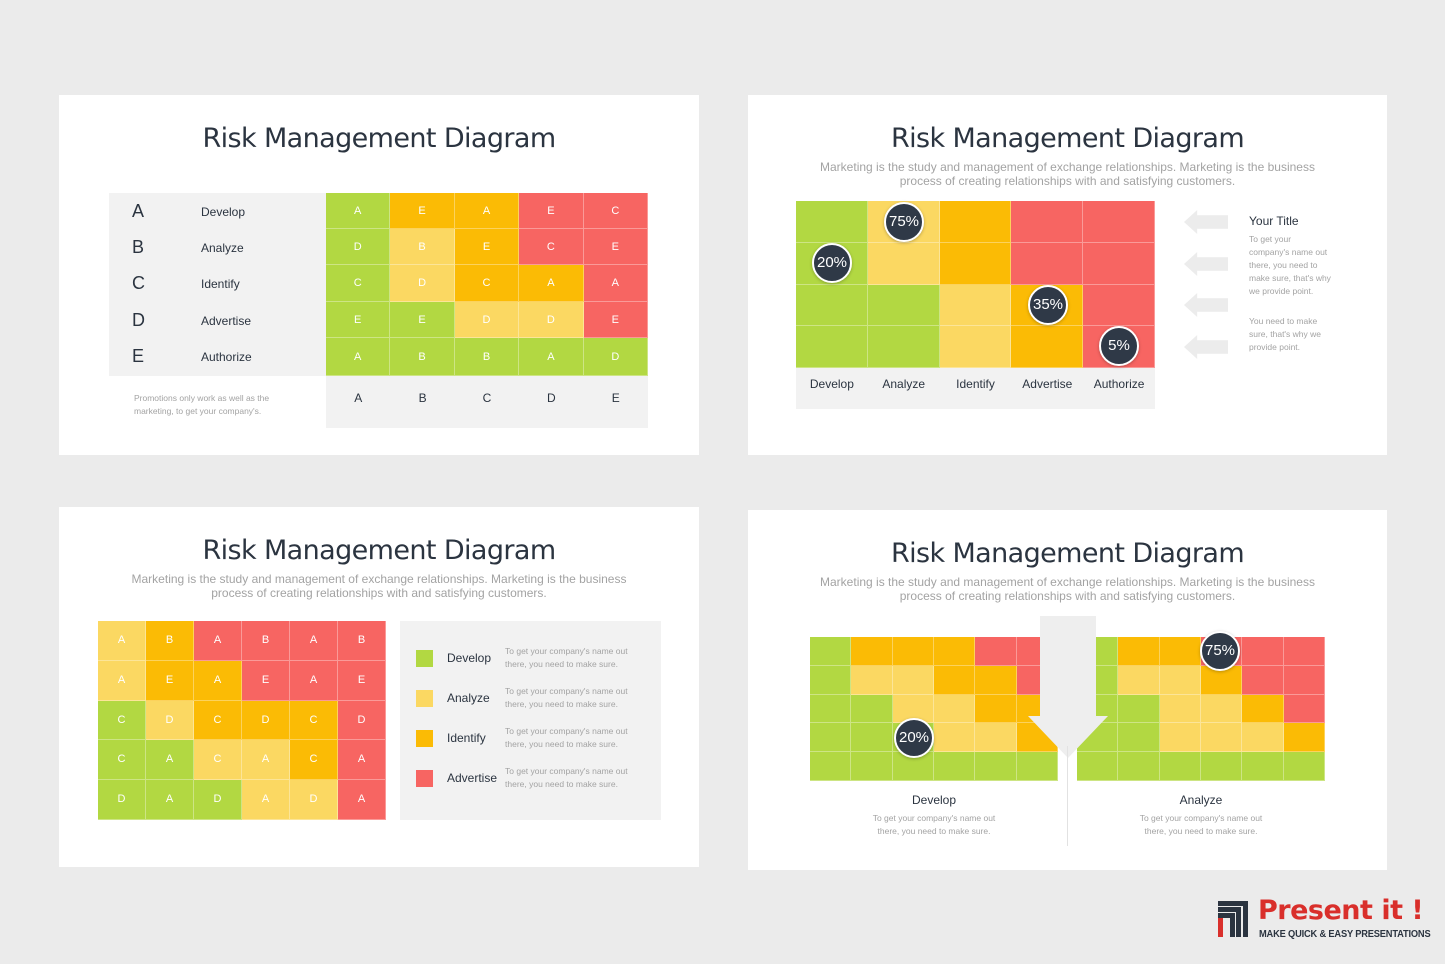  Describe the element at coordinates (1201, 800) in the screenshot. I see `right-label: Analyze` at that location.